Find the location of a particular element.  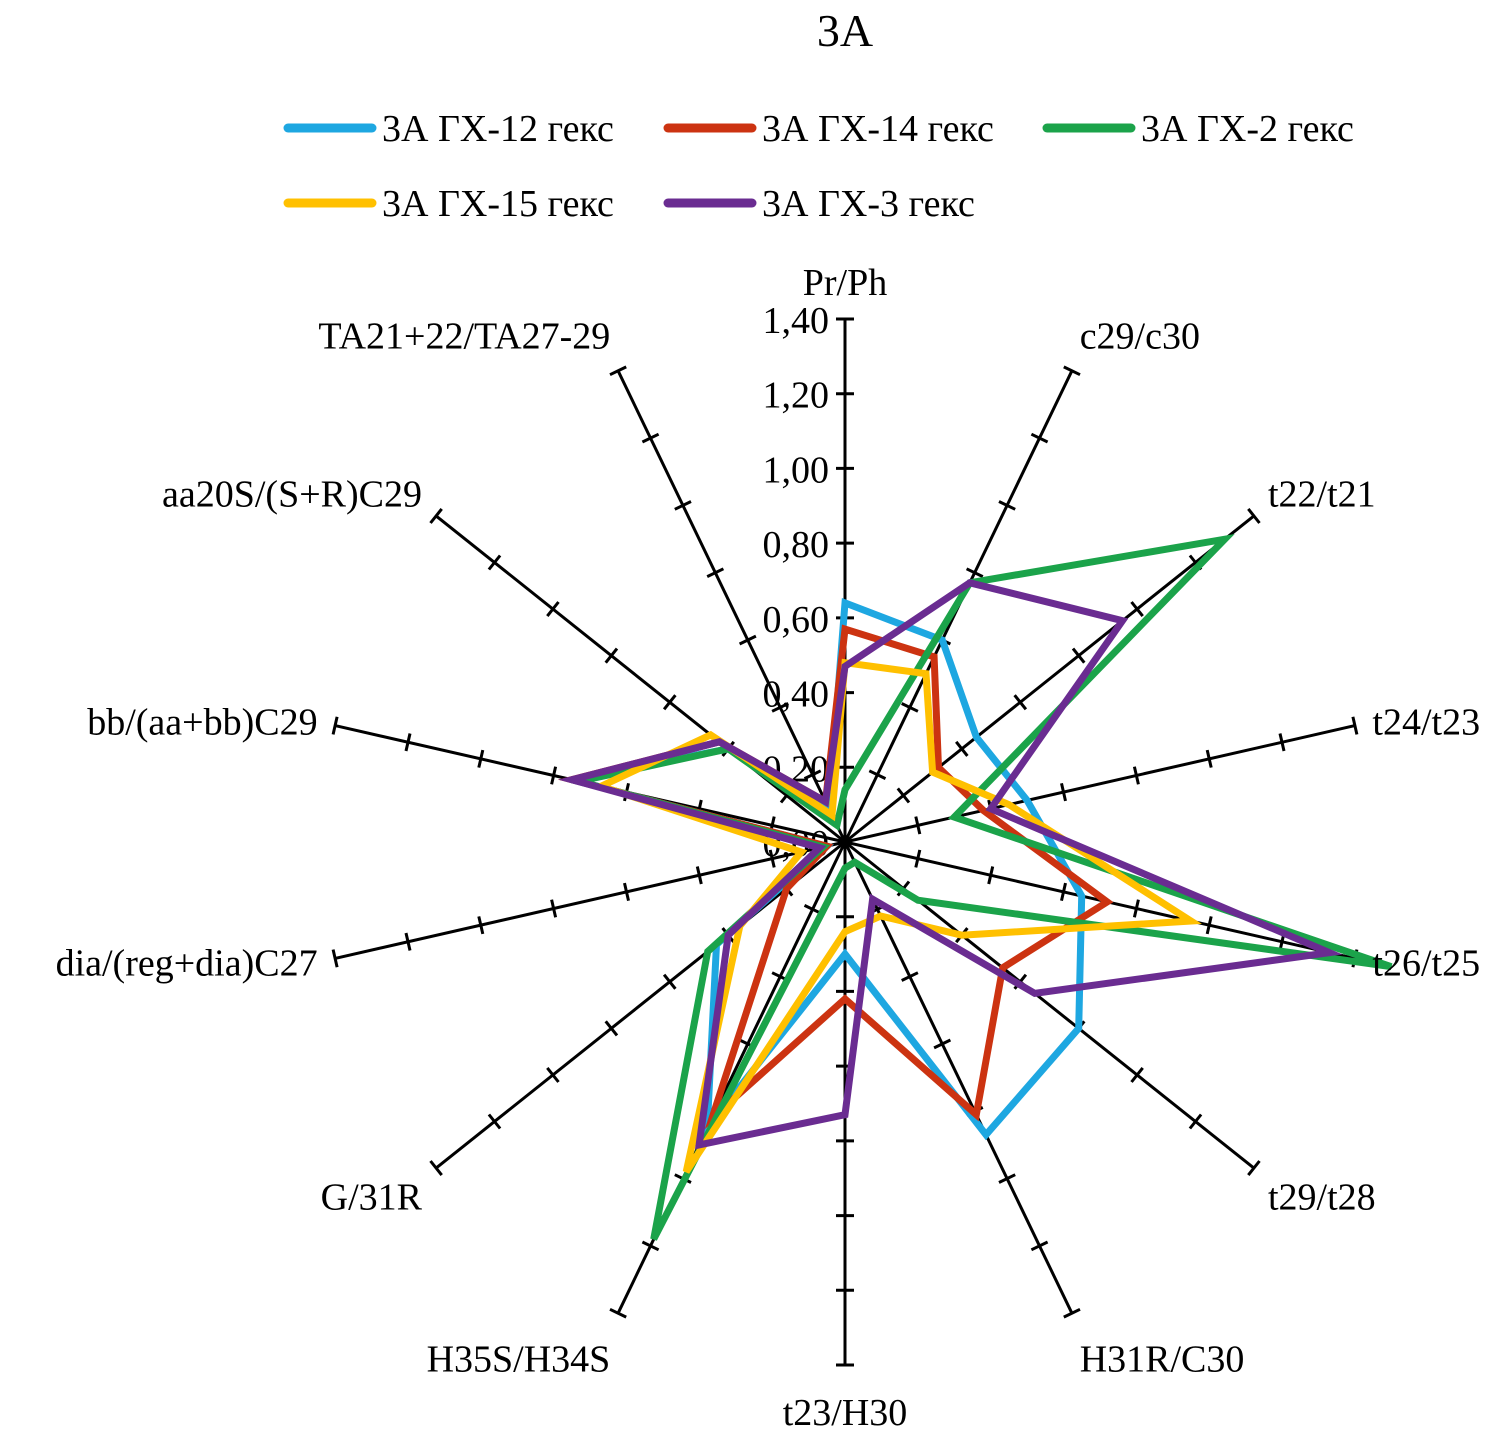

legend-item: 3А ГХ-3 гекс is located at coordinates (819, 204).